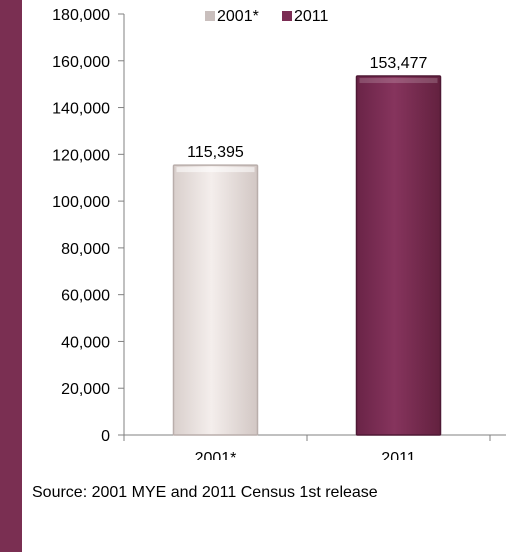 The width and height of the screenshot is (506, 552). I want to click on y-tick-label: 0, so click(105, 436).